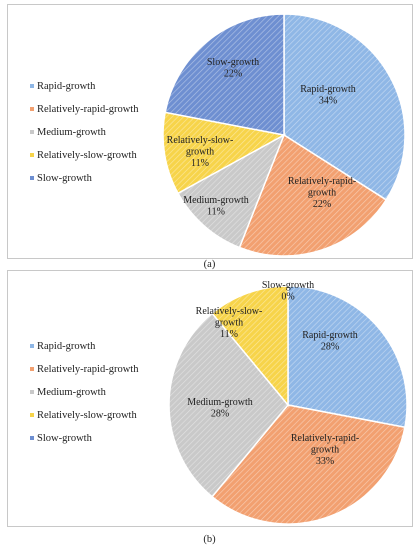 This screenshot has height=550, width=419. What do you see at coordinates (328, 95) in the screenshot?
I see `slice-label-rapid-growth: Rapid-growth 34%` at bounding box center [328, 95].